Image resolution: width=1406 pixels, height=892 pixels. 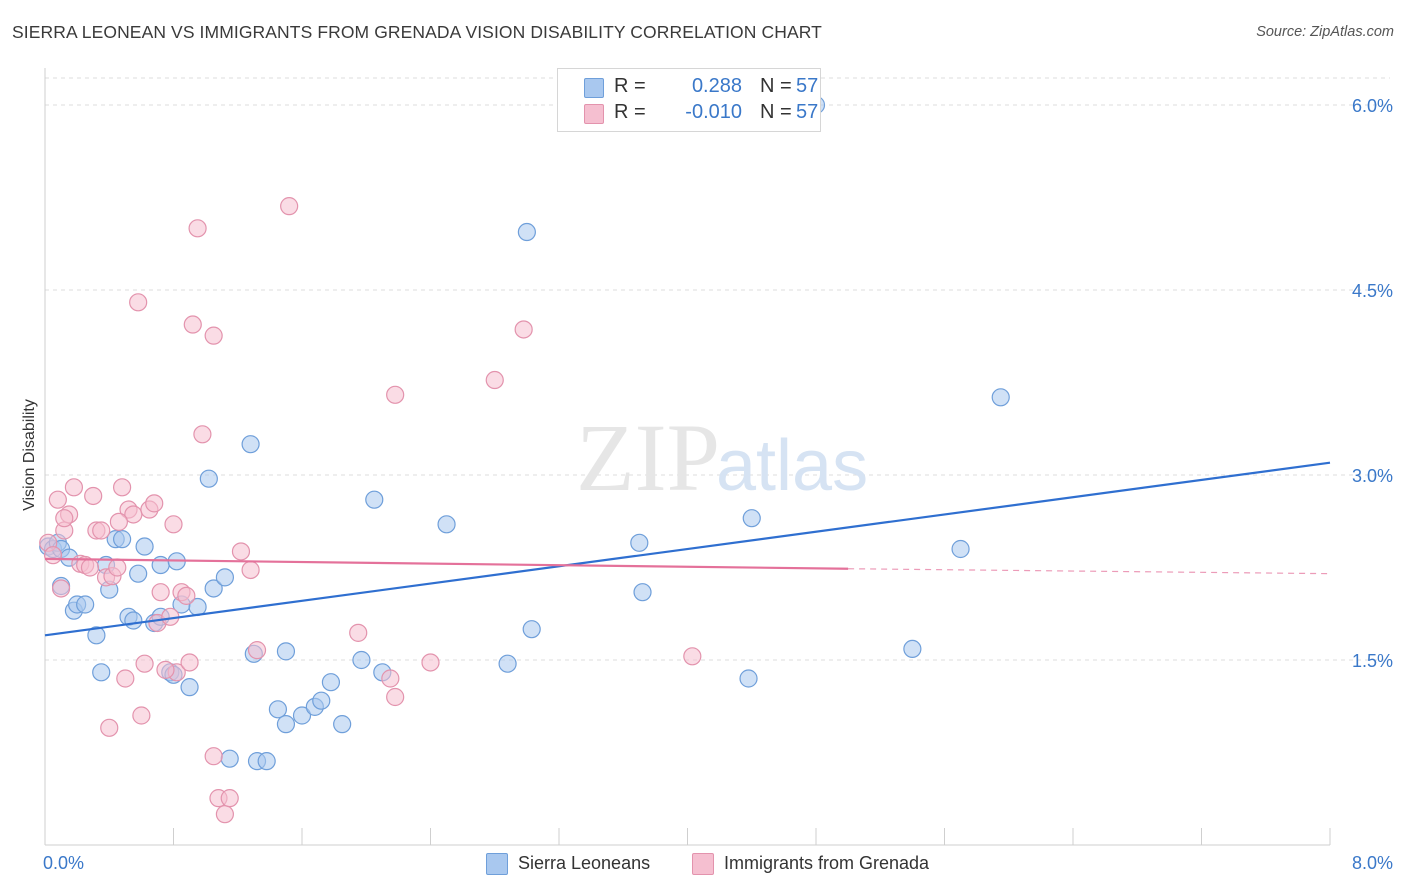 I want to click on y-tick-label: 4.5%, so click(x=1372, y=291).